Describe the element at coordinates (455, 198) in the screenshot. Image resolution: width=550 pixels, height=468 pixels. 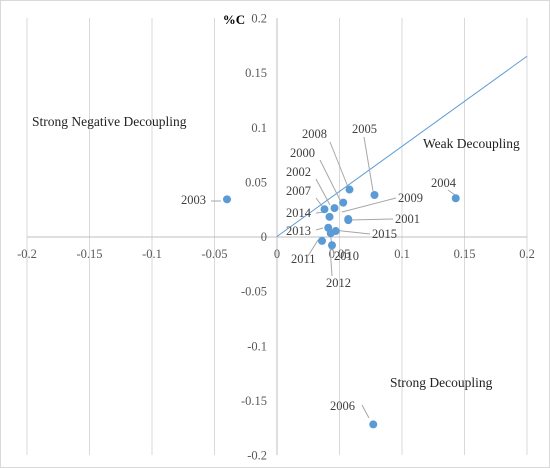
I see `data-point-2004` at that location.